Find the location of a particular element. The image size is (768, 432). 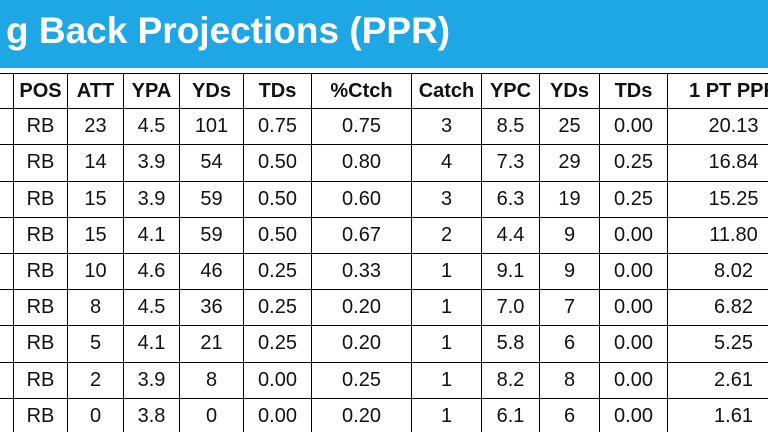

table-cell: 19 is located at coordinates (570, 199).